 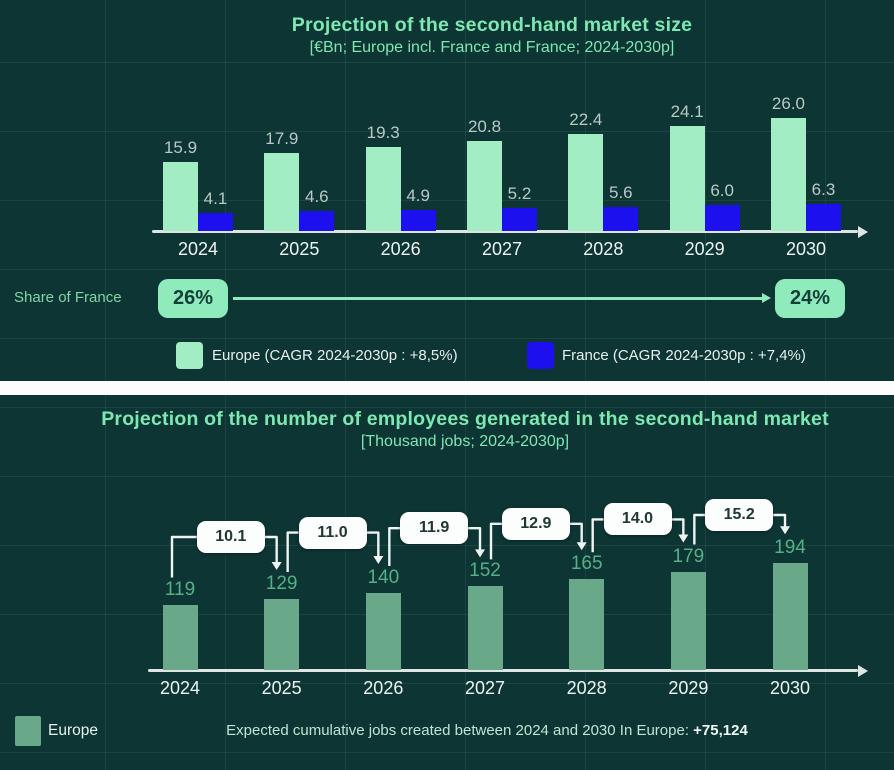 I want to click on growth-callout: 11.9, so click(x=434, y=528).